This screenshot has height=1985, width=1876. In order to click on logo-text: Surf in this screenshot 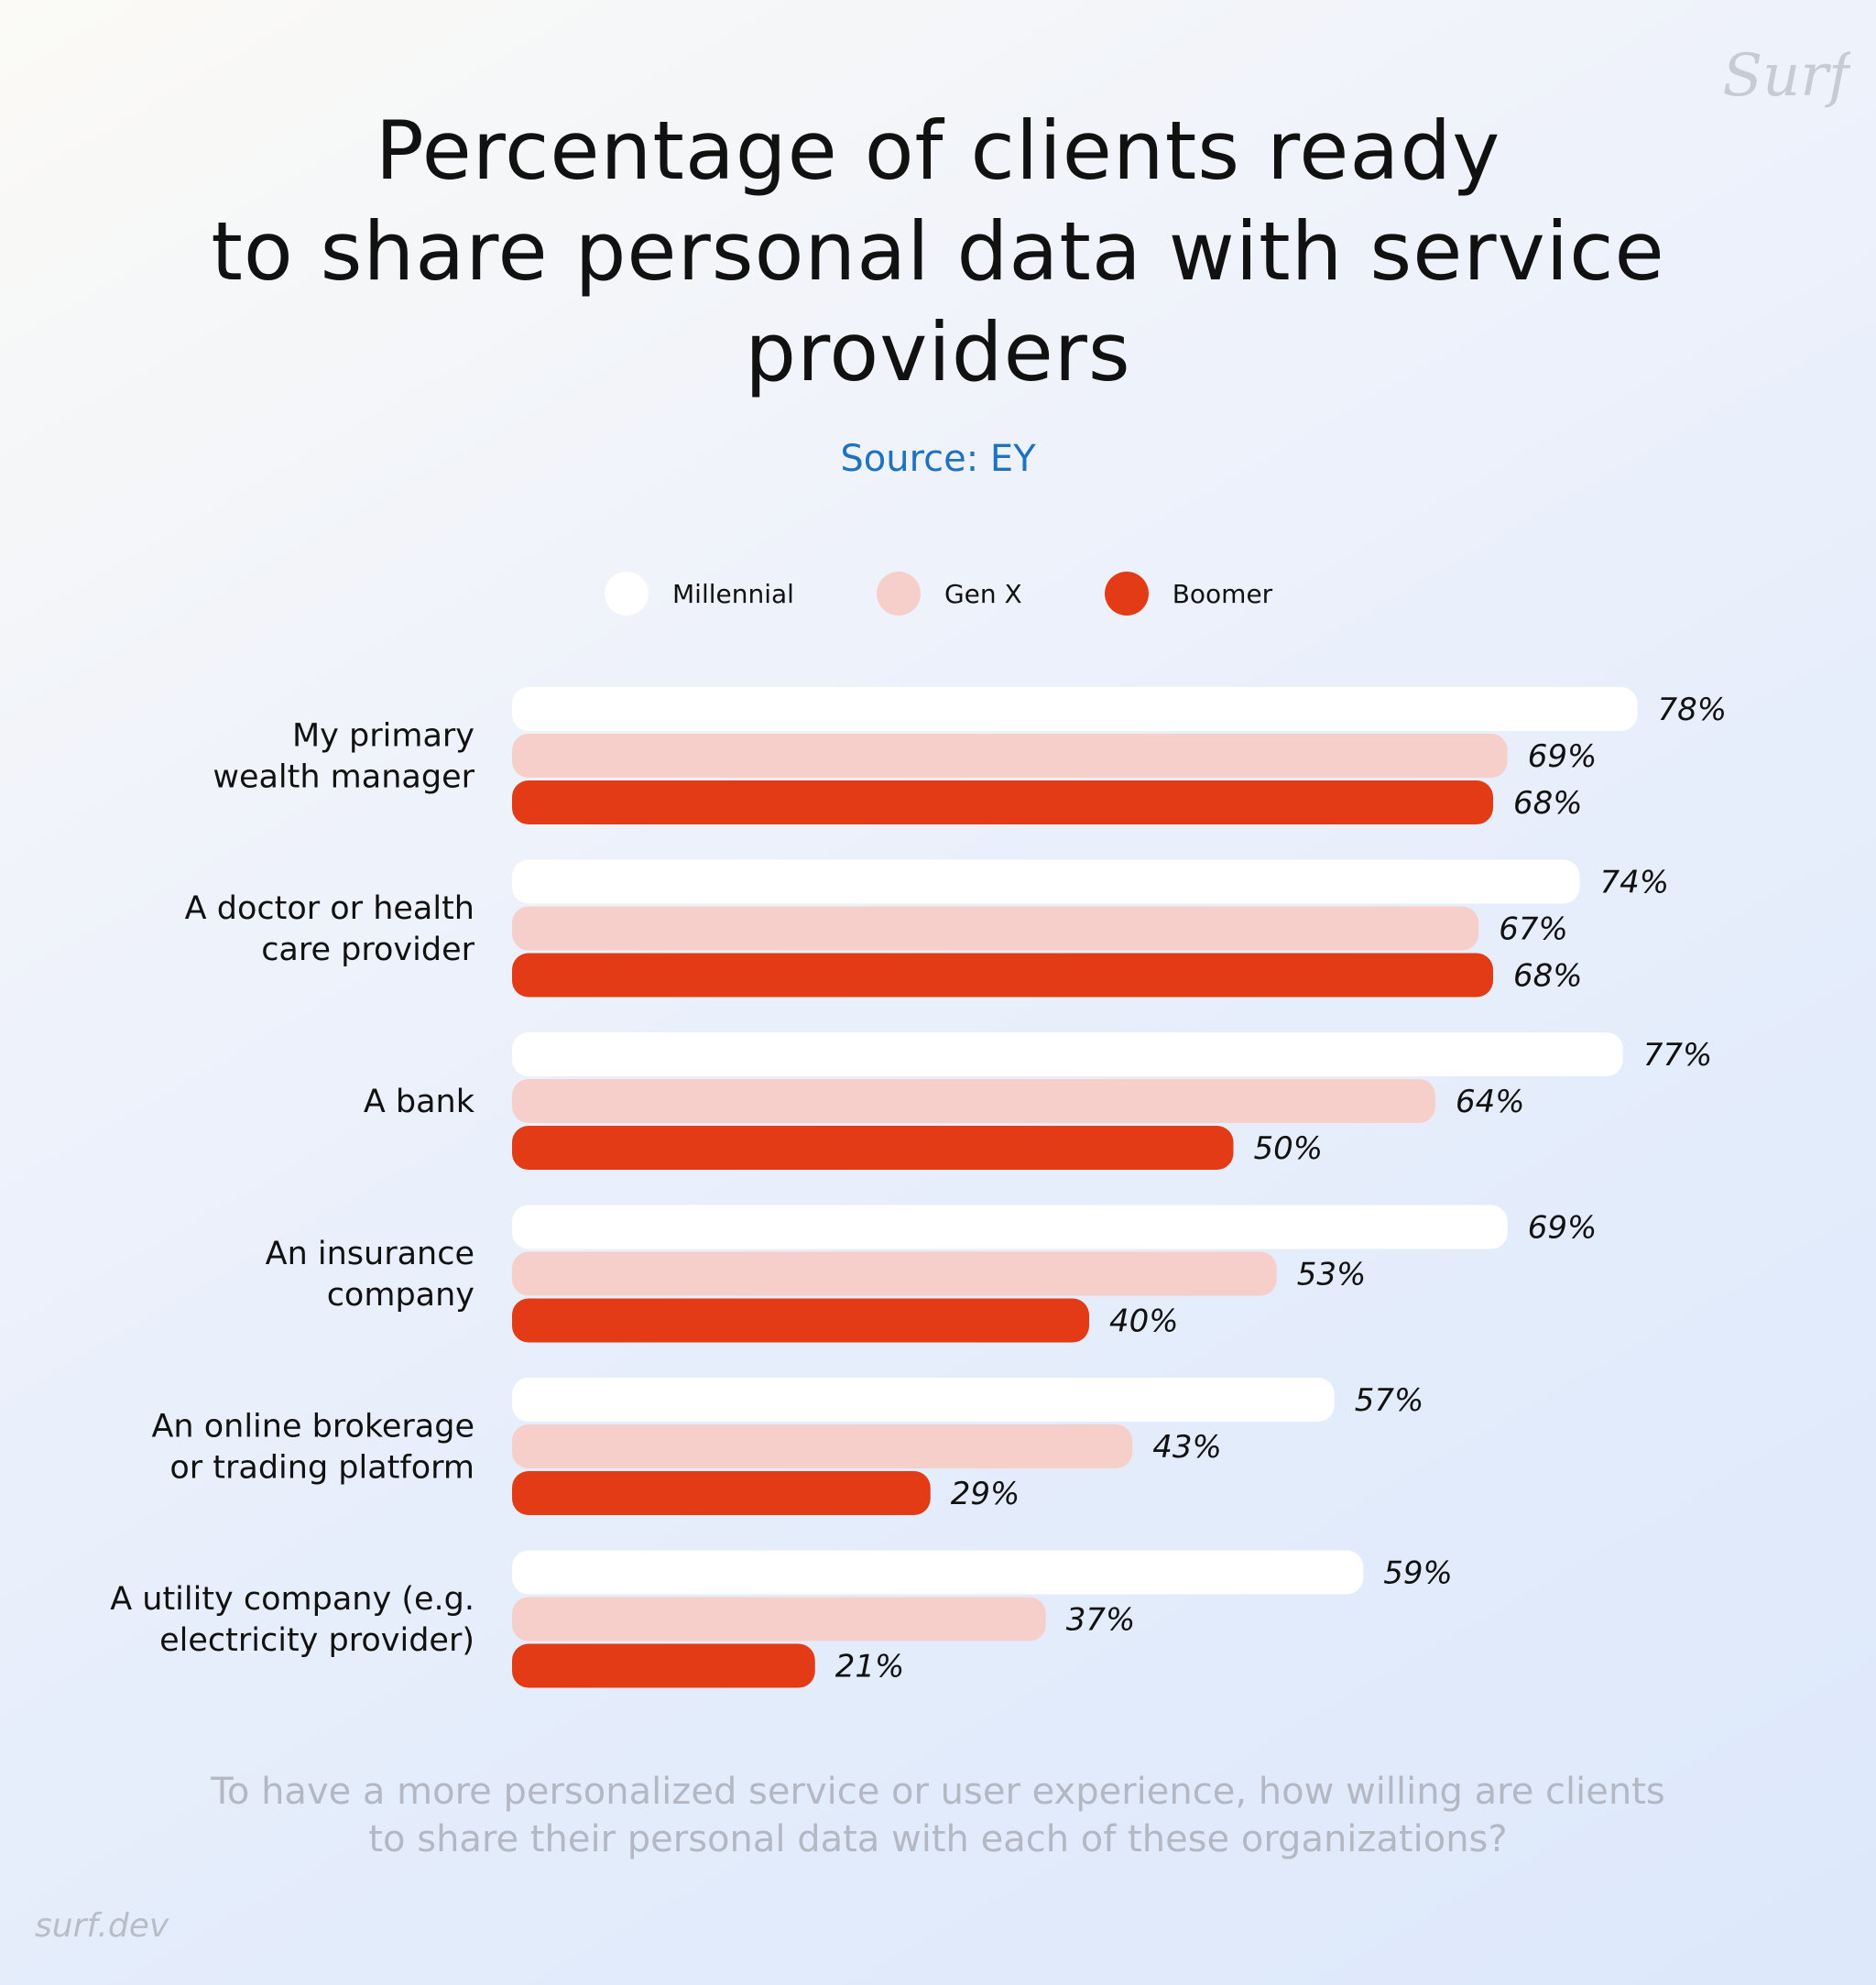, I will do `click(1786, 76)`.